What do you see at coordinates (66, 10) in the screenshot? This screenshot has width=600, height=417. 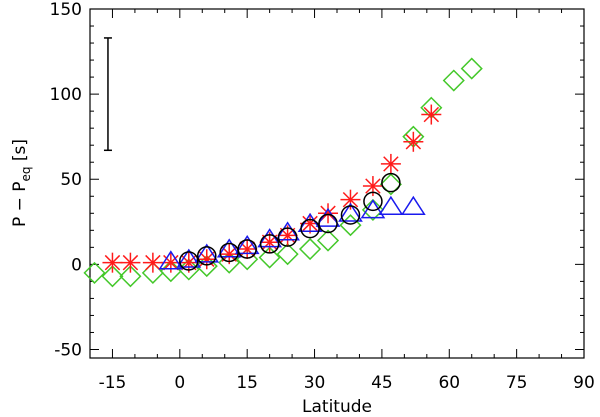 I see `y-tick-label: 150` at bounding box center [66, 10].